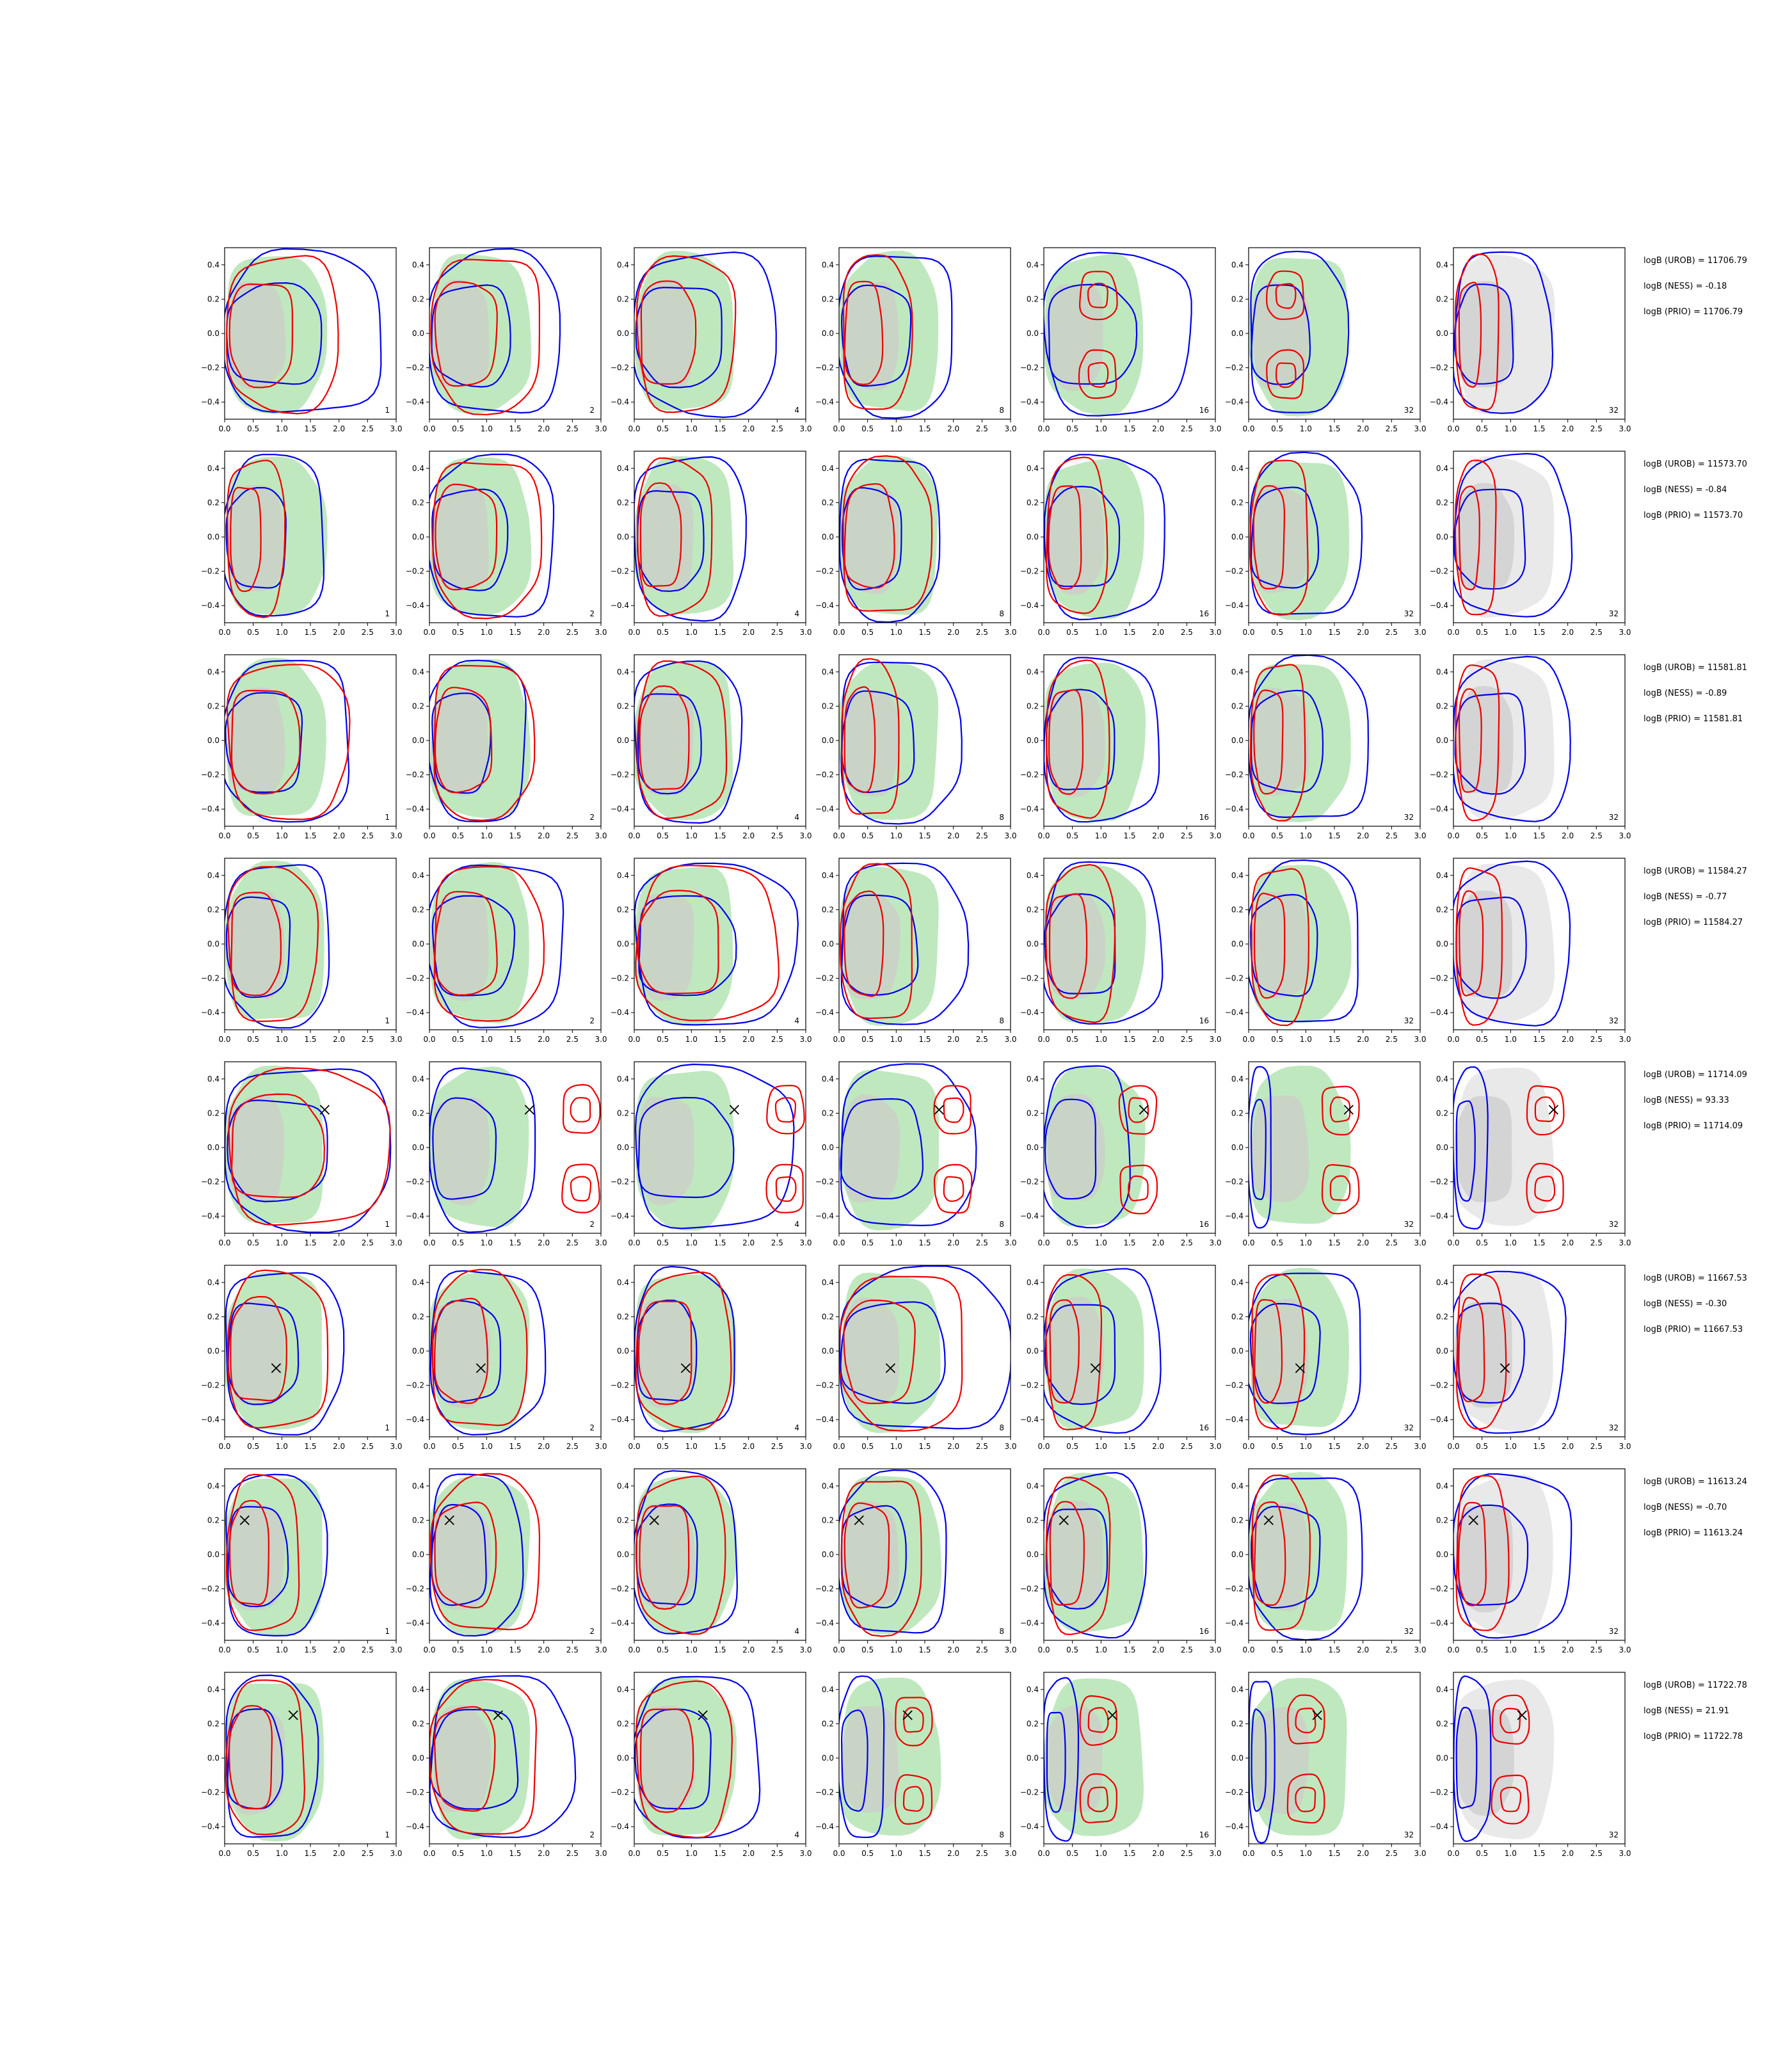  What do you see at coordinates (1326, 1358) in the screenshot?
I see `panel-r6-c6: 0.0 0.5 1.0 1.5 2.0 2.5 3.0 0.4 0.2 0.0 −0.2 −0.4 32` at bounding box center [1326, 1358].